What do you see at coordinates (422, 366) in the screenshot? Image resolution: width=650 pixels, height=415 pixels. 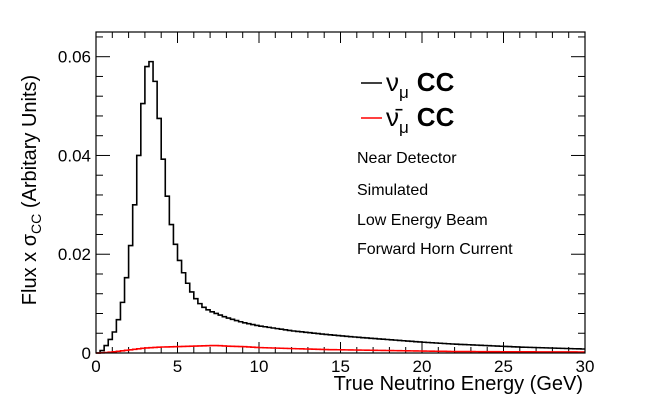 I see `x-tick-label: 20` at bounding box center [422, 366].